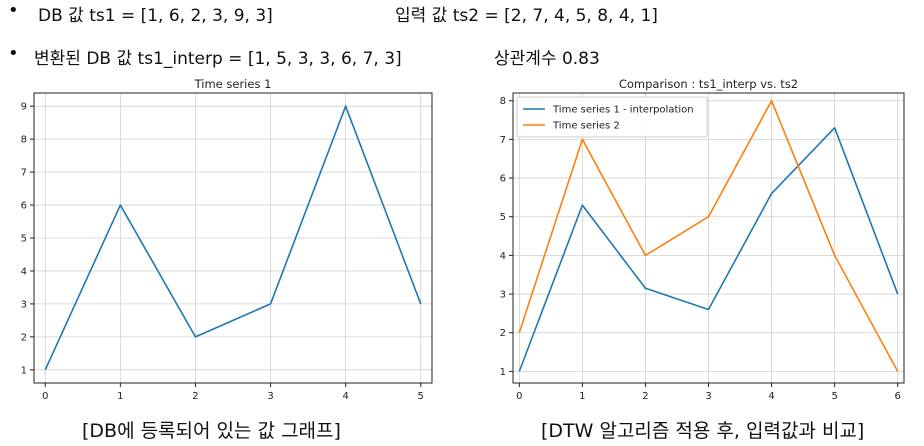 This screenshot has width=924, height=446. Describe the element at coordinates (623, 110) in the screenshot. I see `legend-label: Time series 1 - interpolation` at that location.